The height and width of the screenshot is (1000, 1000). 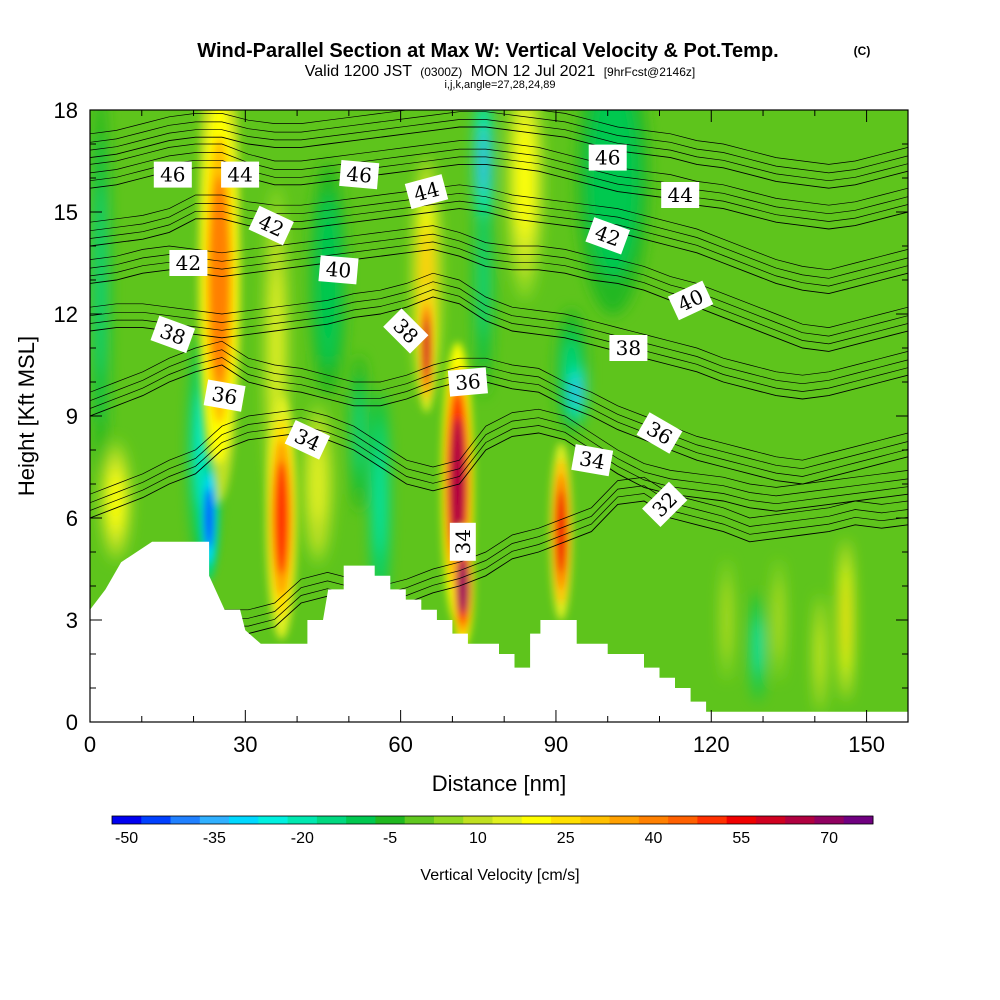 What do you see at coordinates (492, 831) in the screenshot?
I see `colorbar: -50 -35 -20 -5 10 25 40 55 70` at bounding box center [492, 831].